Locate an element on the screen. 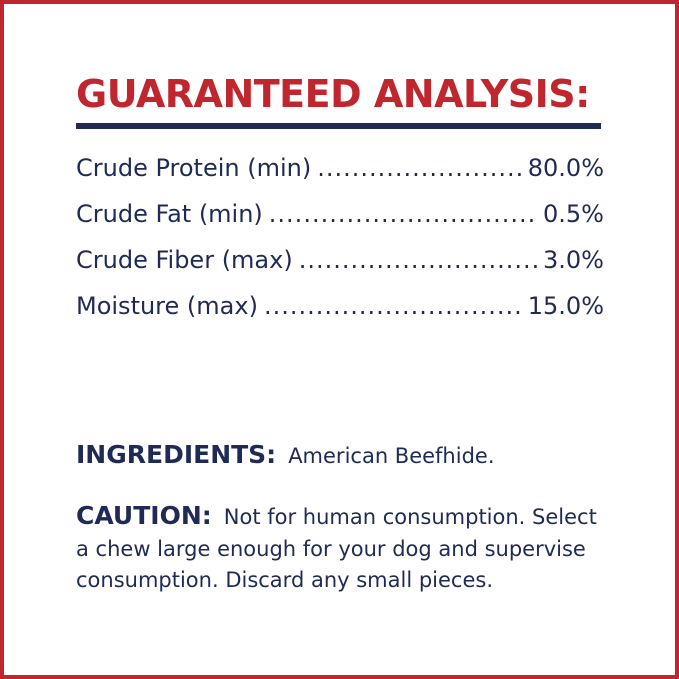 This screenshot has height=679, width=679. caution-label: CAUTION: is located at coordinates (144, 515).